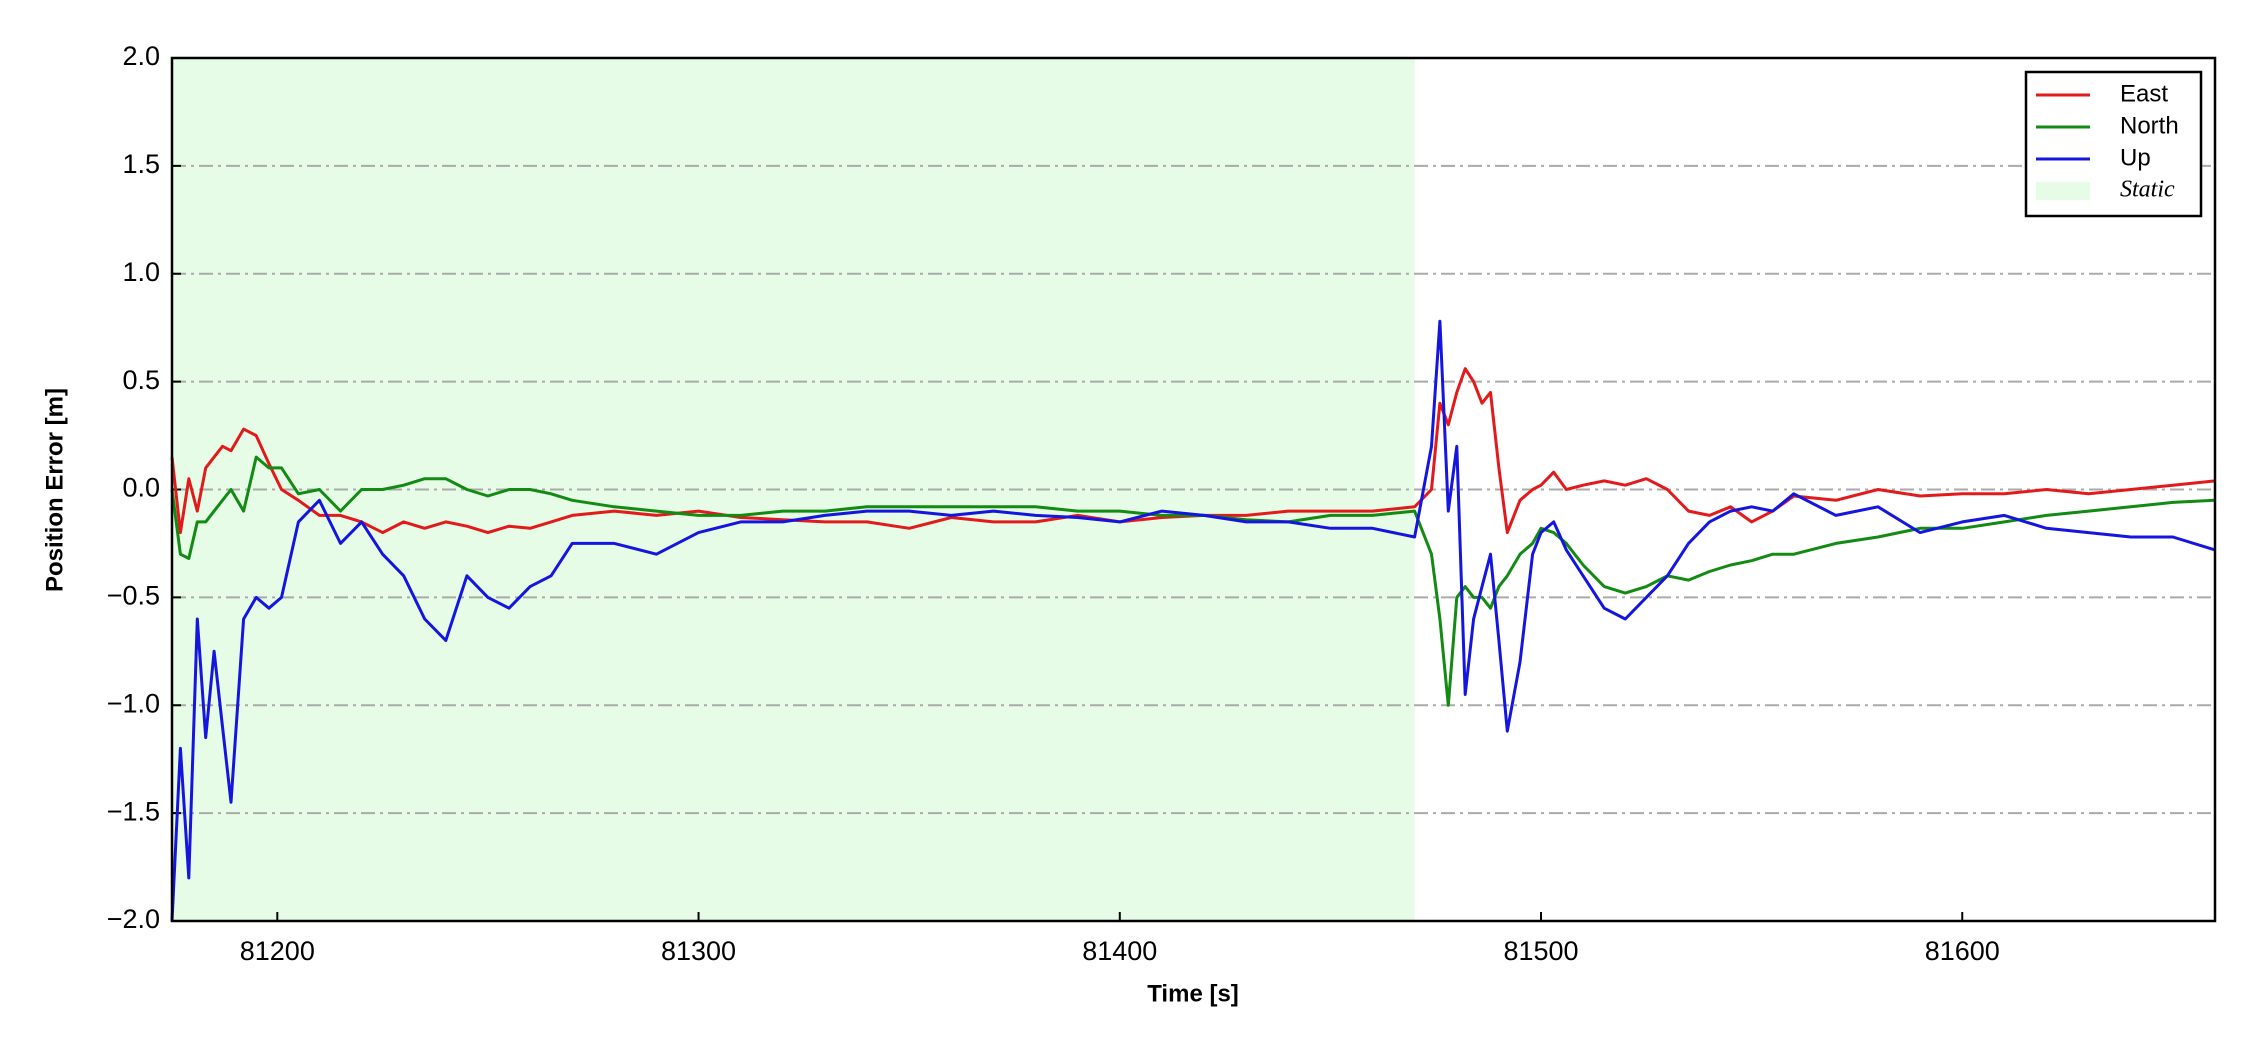 The height and width of the screenshot is (1050, 2250). Describe the element at coordinates (133, 596) in the screenshot. I see `y-tick-label: −0.5` at that location.